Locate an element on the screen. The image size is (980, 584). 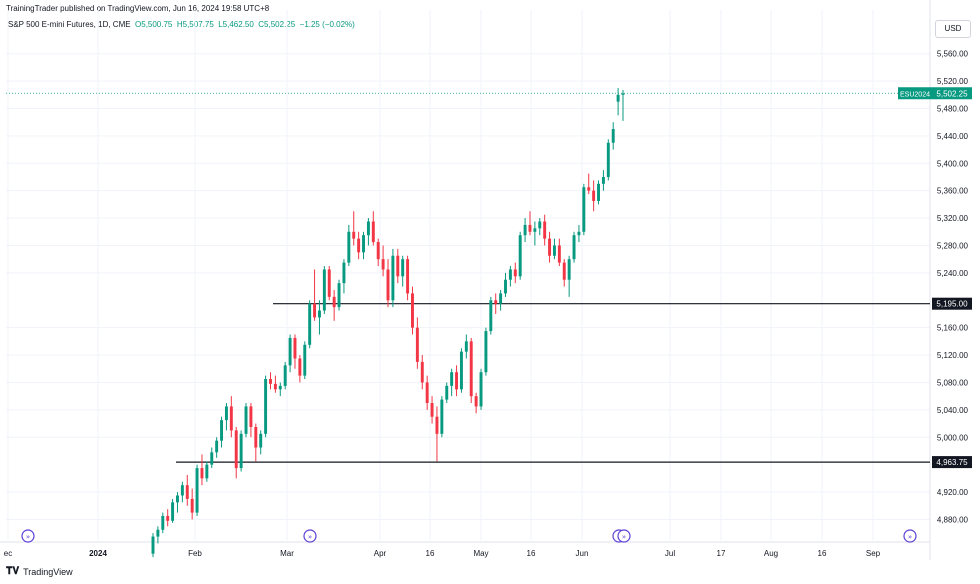
y-tick-label: 5,560.00 is located at coordinates (953, 54).